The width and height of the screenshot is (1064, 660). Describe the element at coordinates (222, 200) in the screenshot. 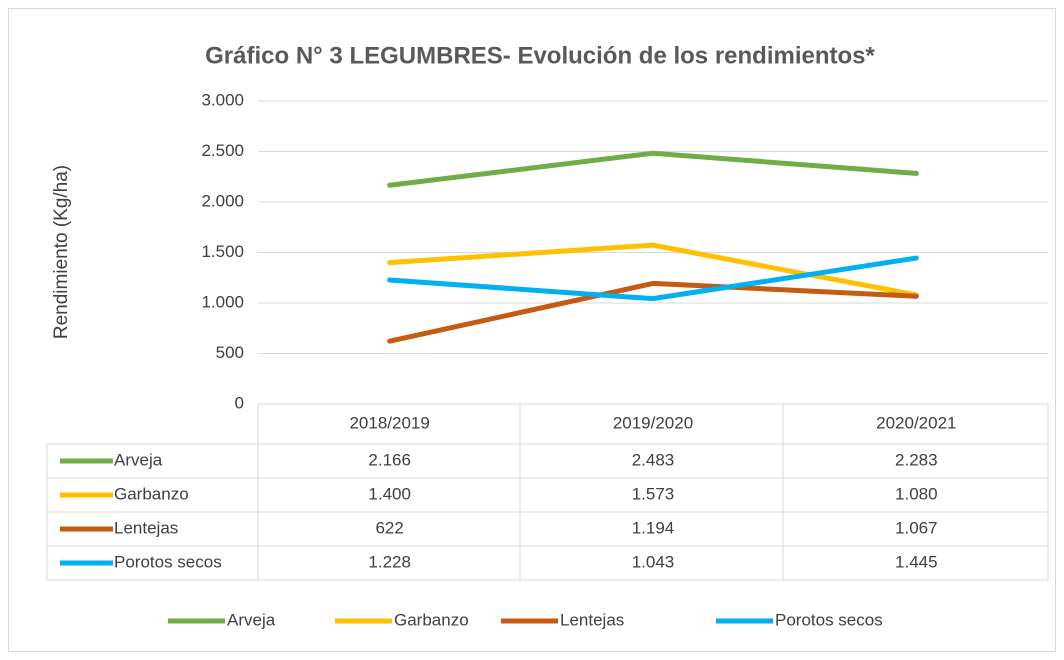

I see `y-tick-label: 2.000` at that location.